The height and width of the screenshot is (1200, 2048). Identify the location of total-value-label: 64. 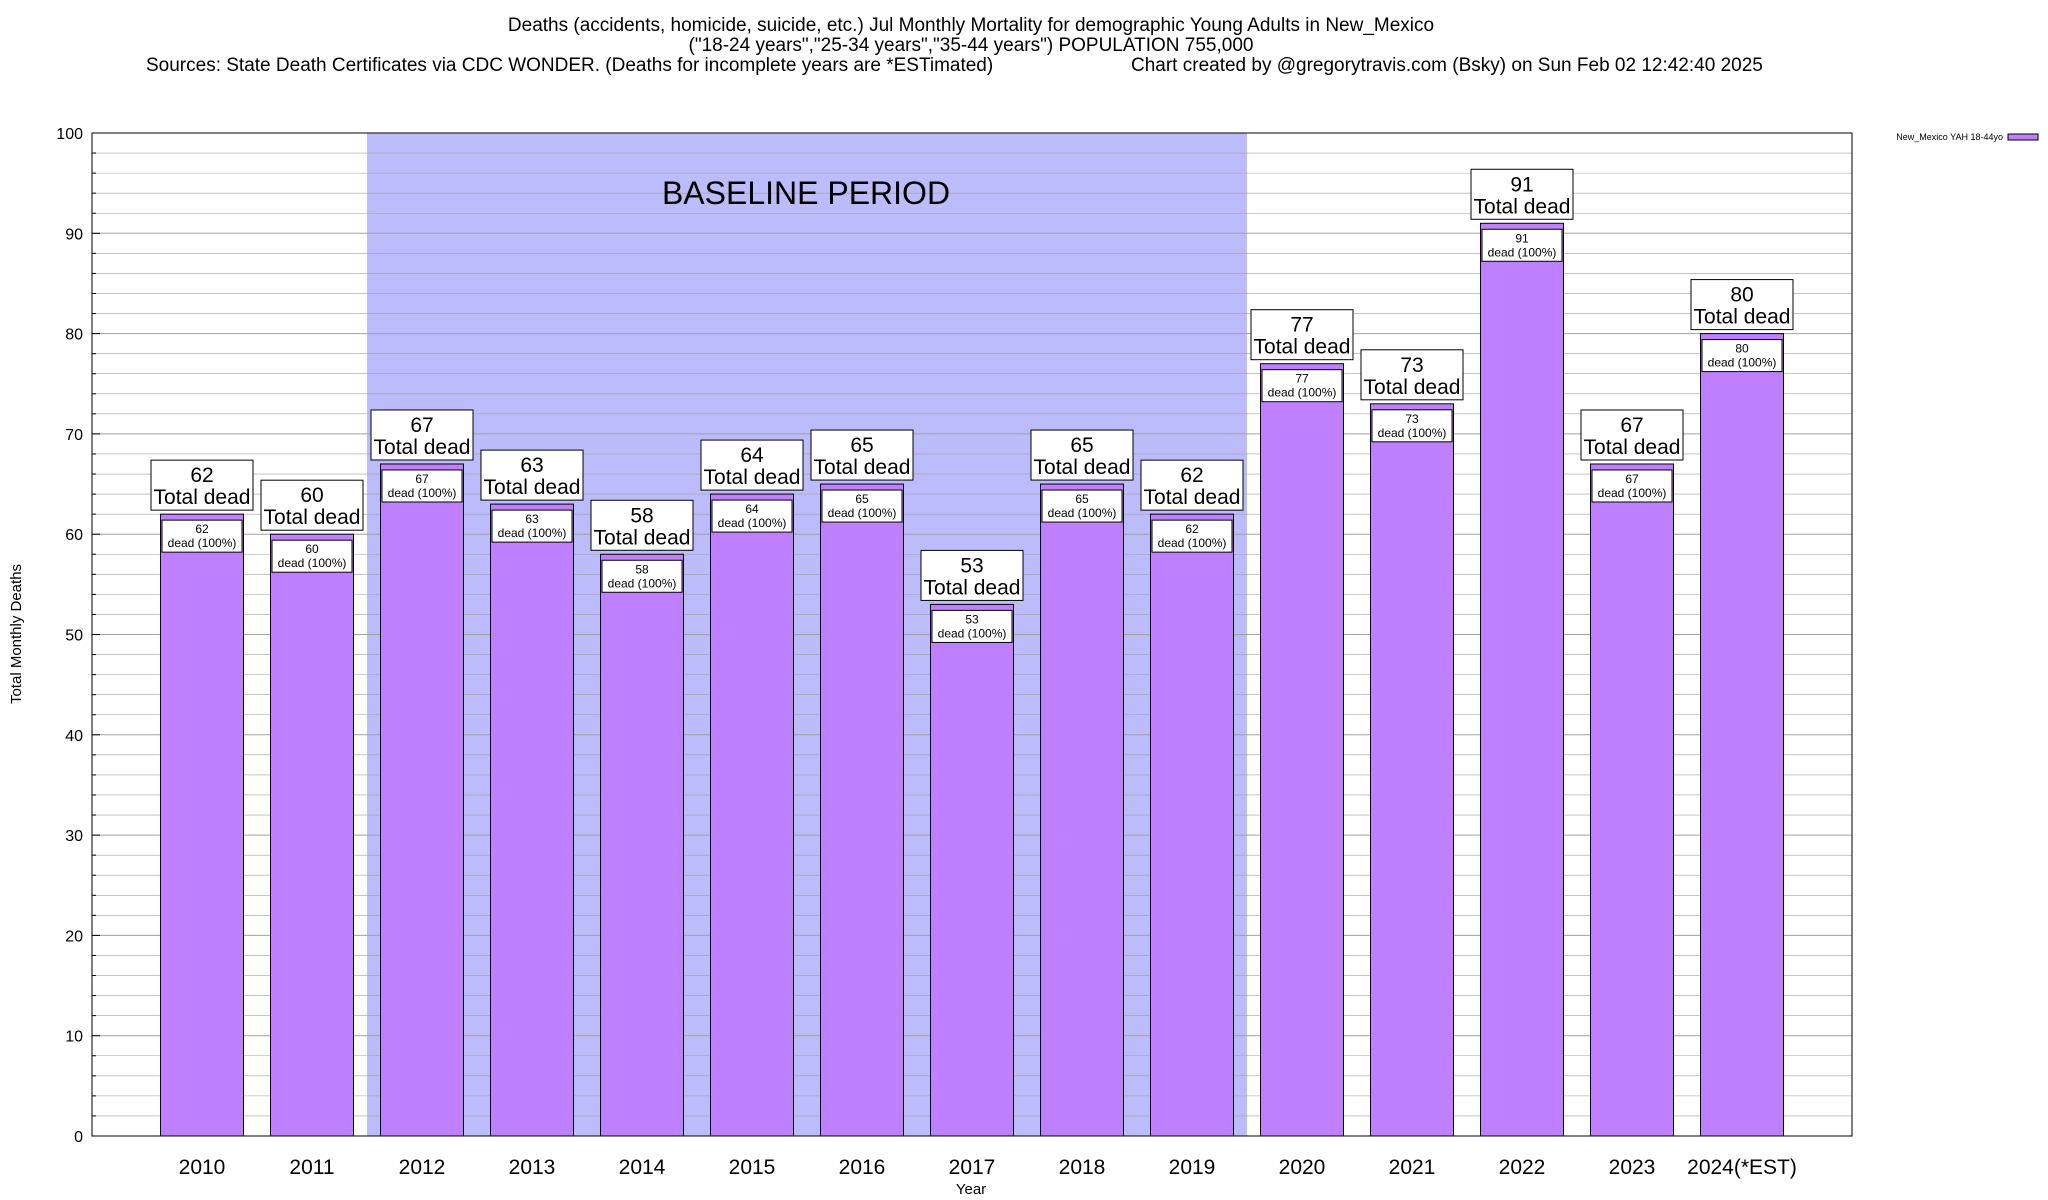
(752, 455).